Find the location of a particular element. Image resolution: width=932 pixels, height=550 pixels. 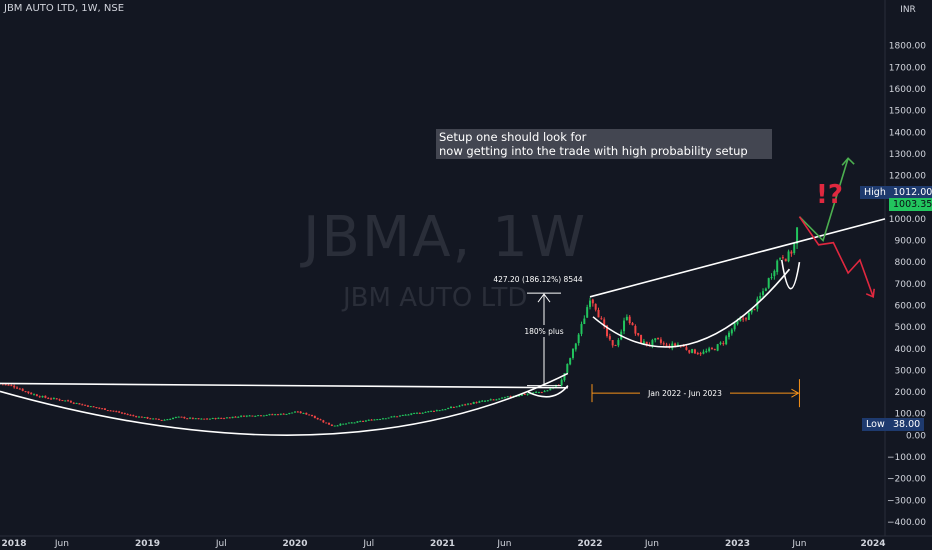

plus-label: 180% plus is located at coordinates (543, 331).